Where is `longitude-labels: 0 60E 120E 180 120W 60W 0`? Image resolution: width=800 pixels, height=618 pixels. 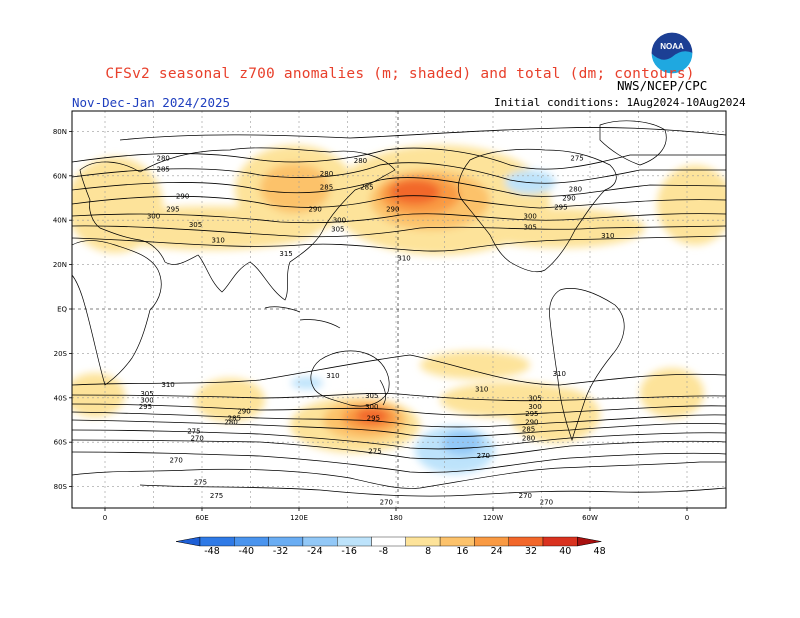
longitude-labels: 0 60E 120E 180 120W 60W 0 is located at coordinates (396, 515).